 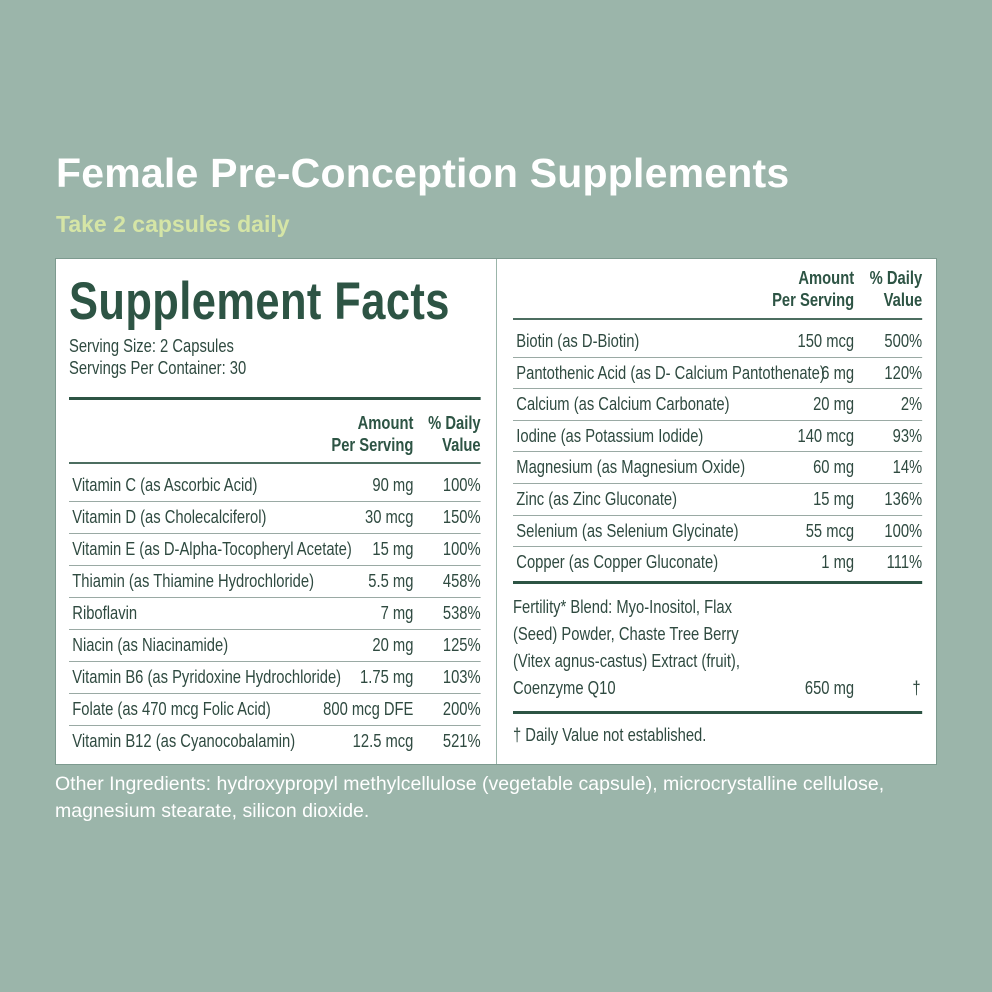 I want to click on nutrient-name: Calcium (as Calcium Carbonate), so click(x=623, y=404).